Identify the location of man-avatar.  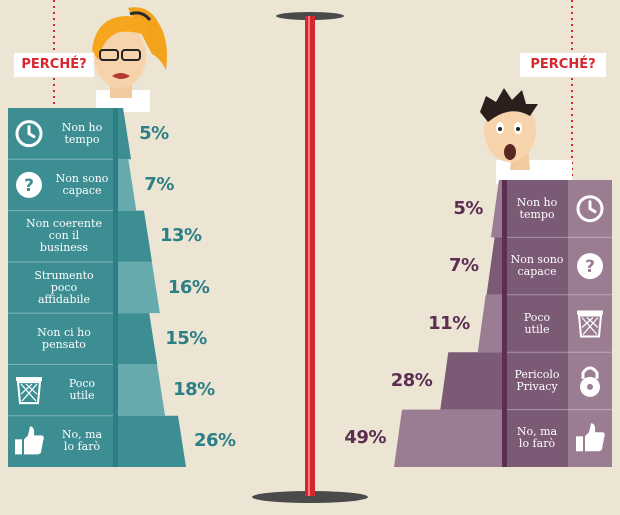
(526, 136).